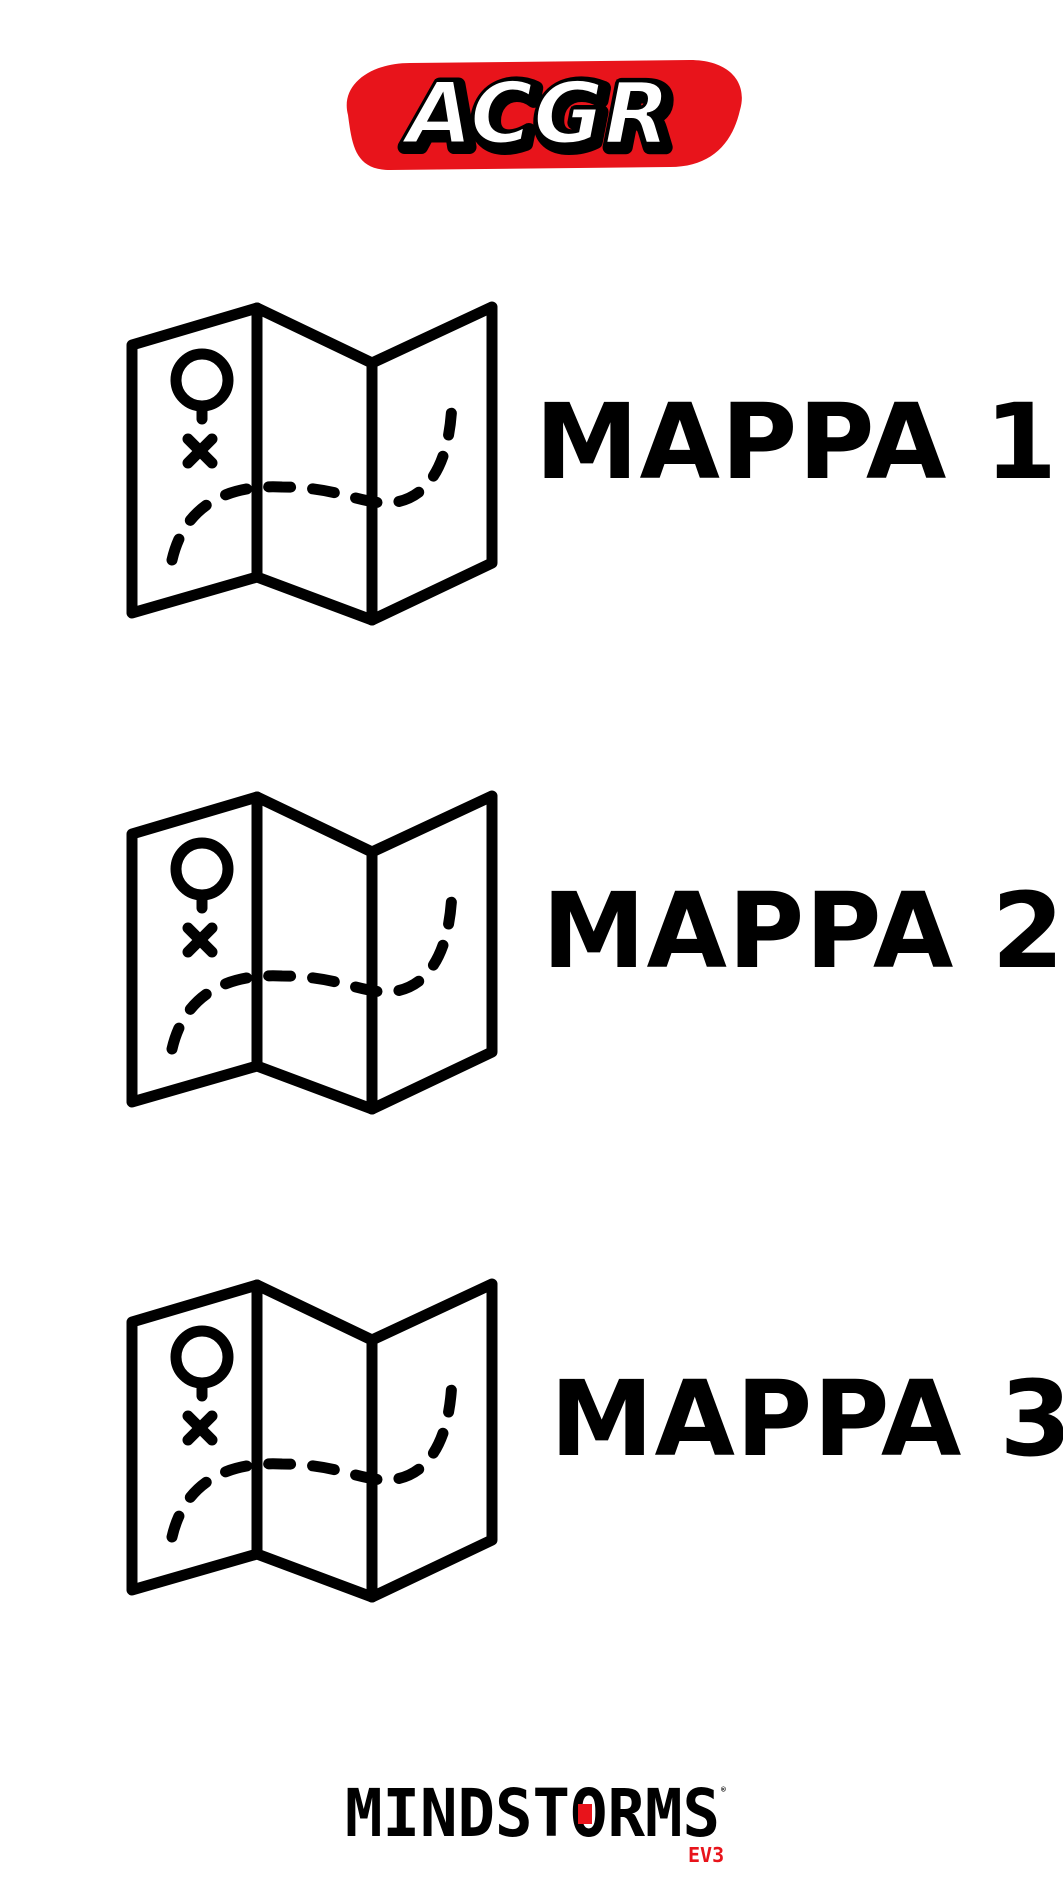  I want to click on map-label-1: MAPPA 1, so click(796, 442).